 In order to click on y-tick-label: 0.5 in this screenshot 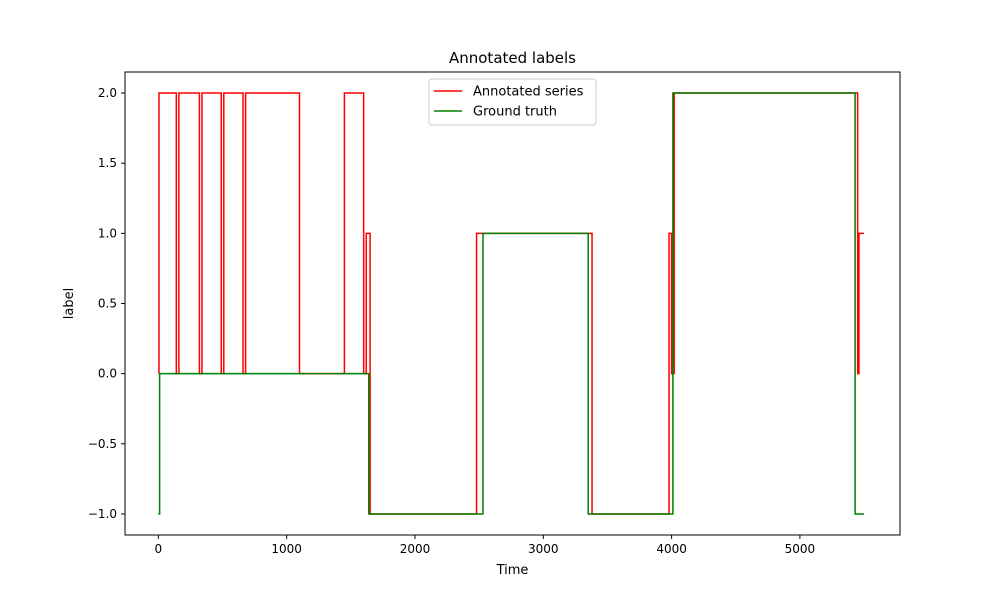, I will do `click(107, 304)`.